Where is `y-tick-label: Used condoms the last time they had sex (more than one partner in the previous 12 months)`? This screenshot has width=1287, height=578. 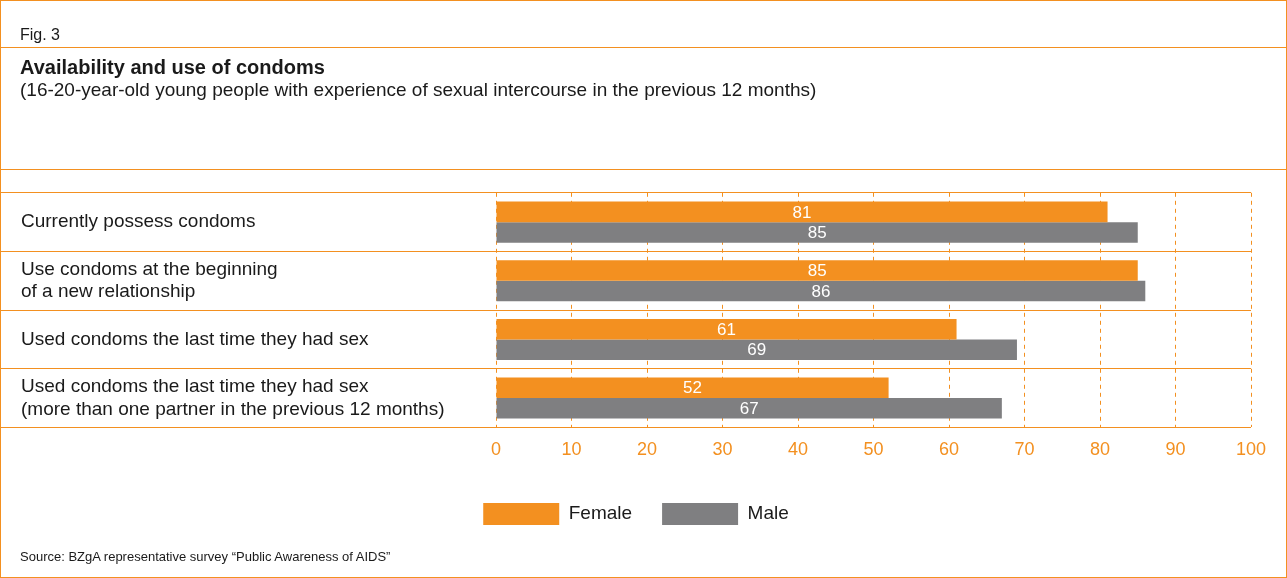
y-tick-label: Used condoms the last time they had sex (more than one partner in the previous 12 months) is located at coordinates (233, 396).